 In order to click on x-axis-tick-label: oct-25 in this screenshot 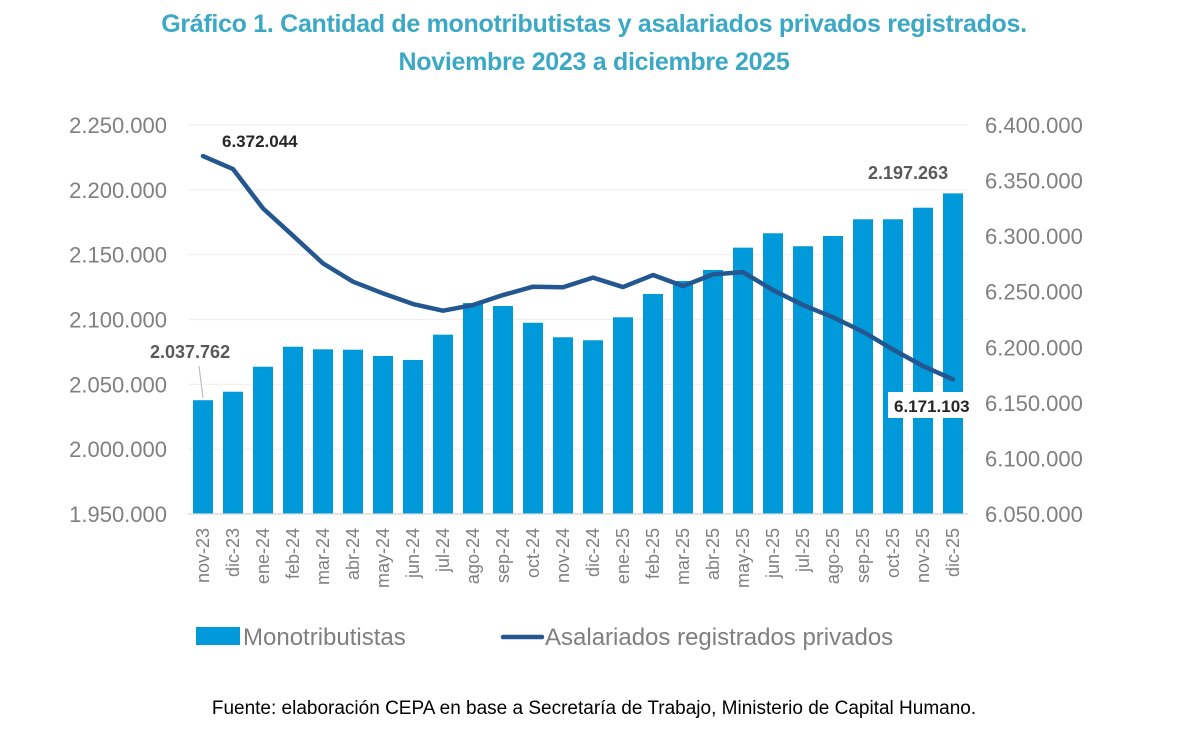, I will do `click(893, 553)`.